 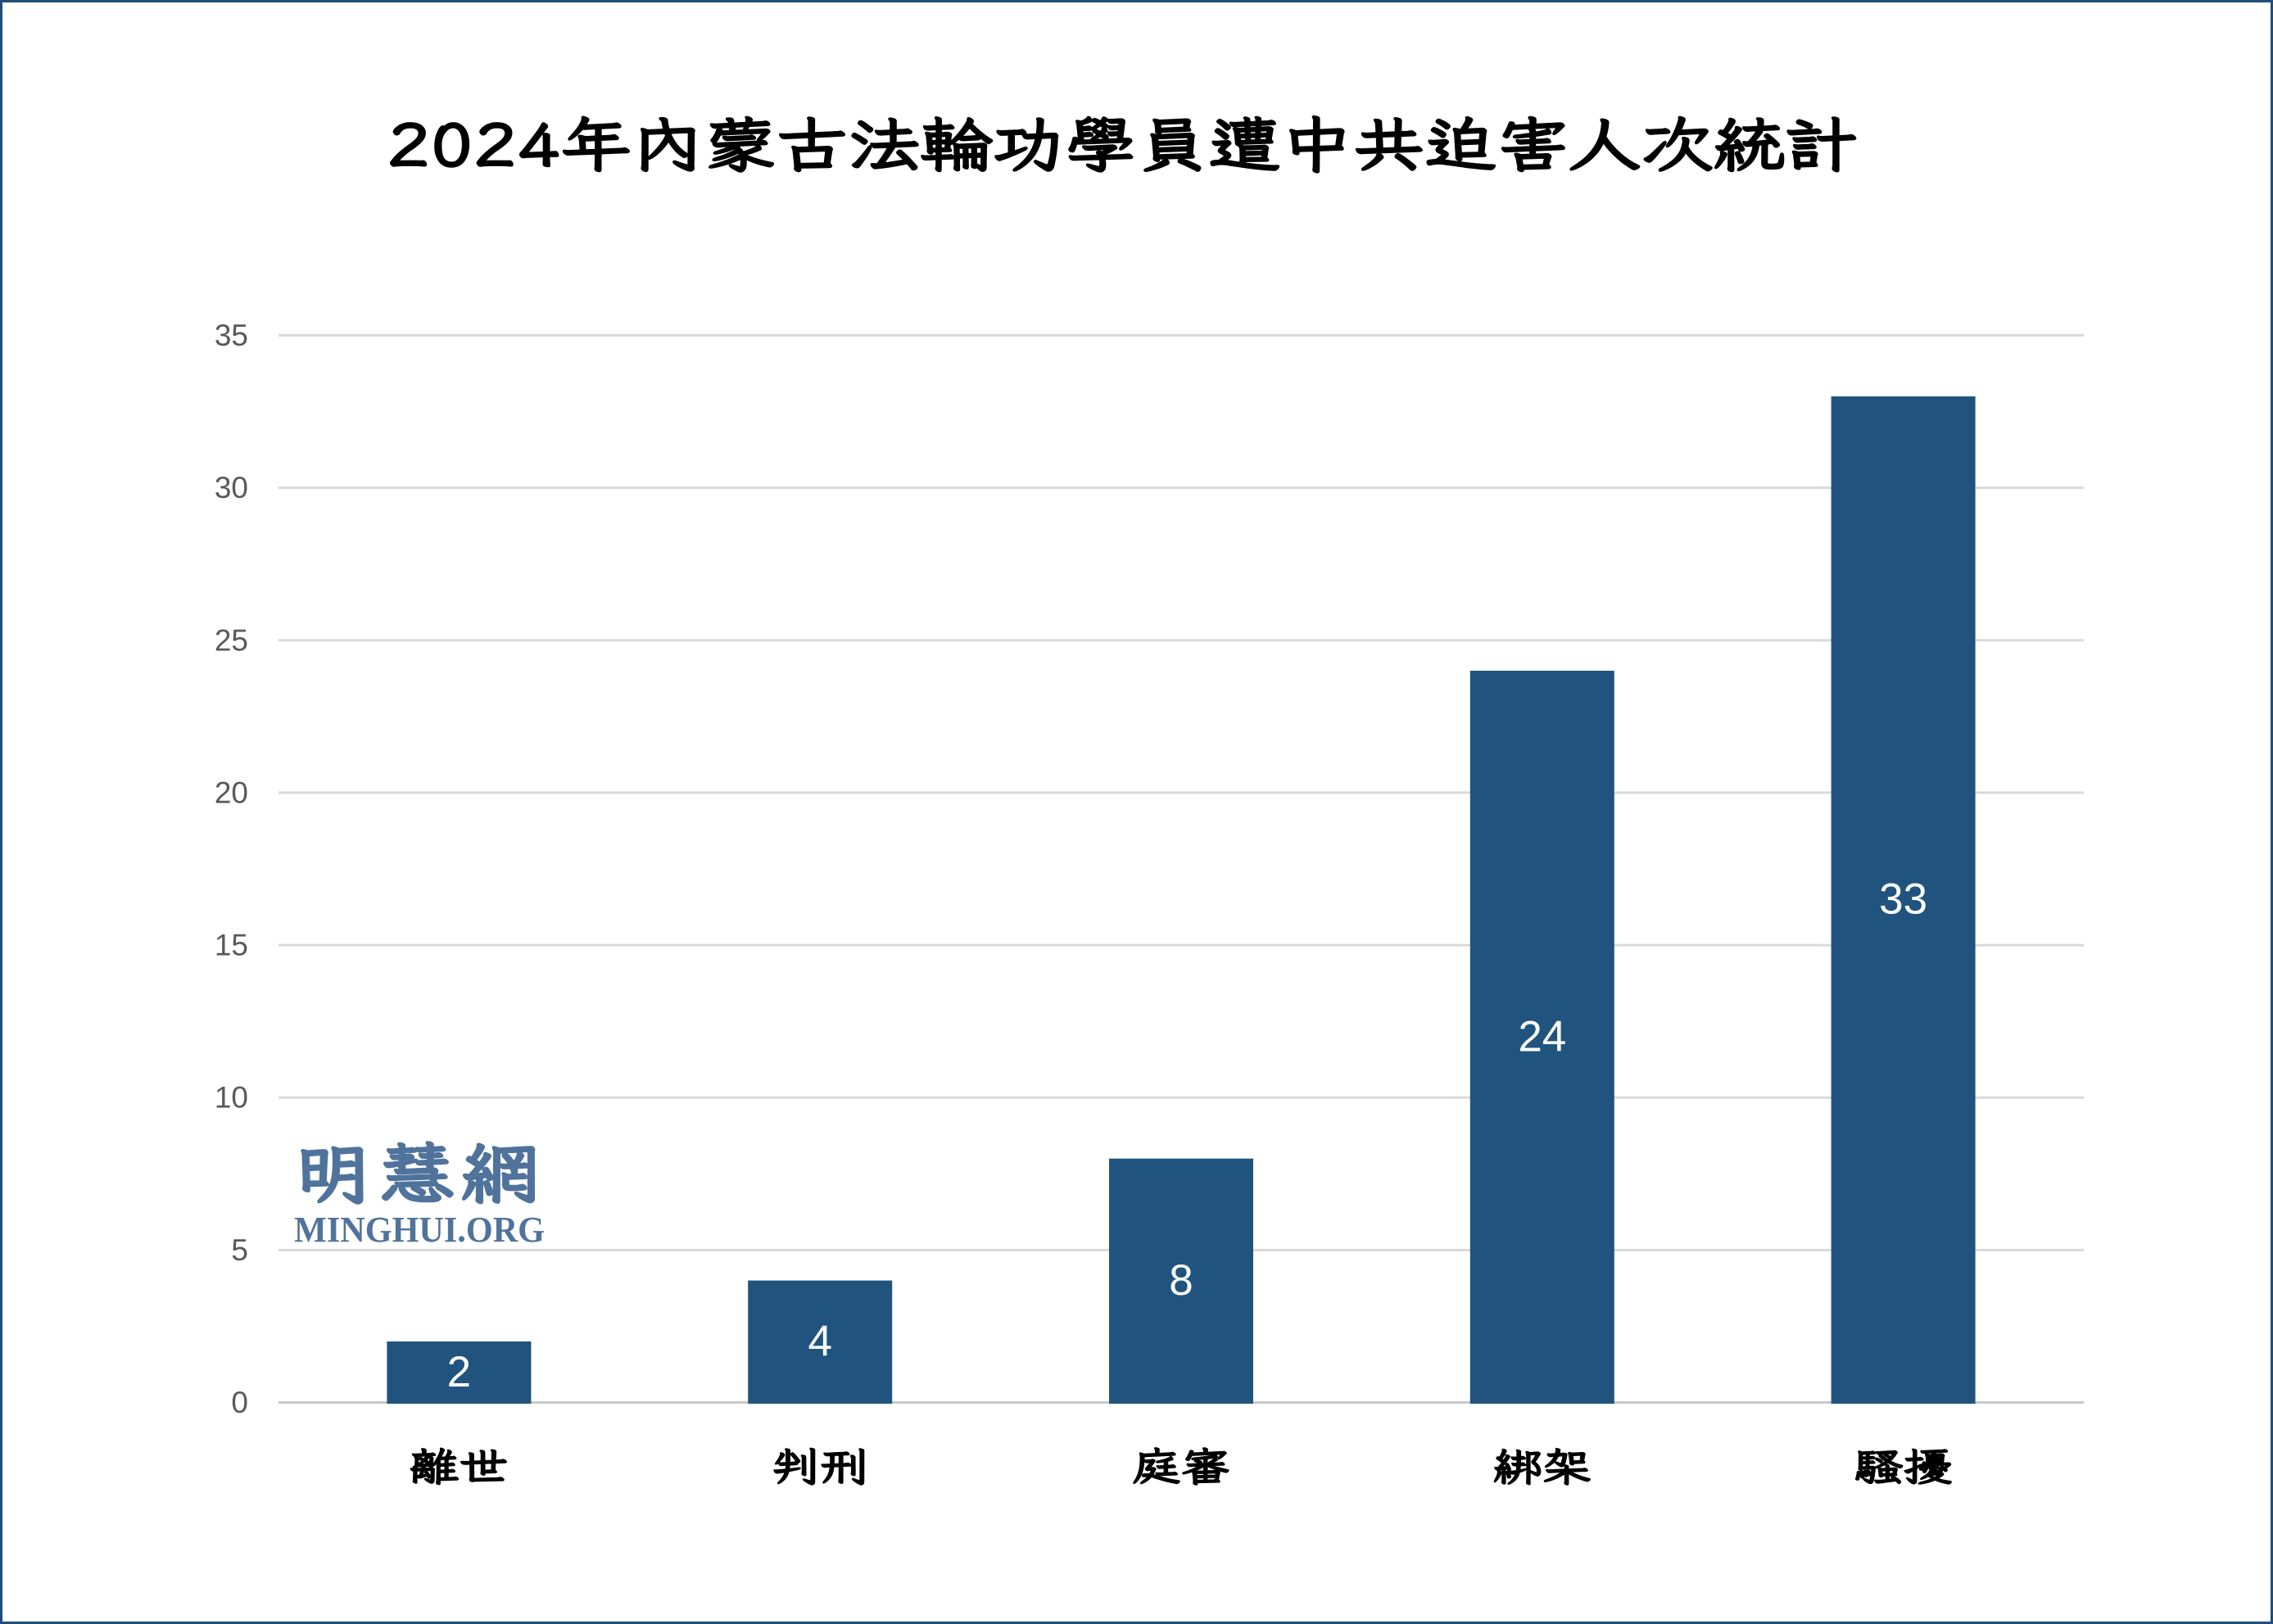 I want to click on svg-text: 4, so click(x=819, y=1342).